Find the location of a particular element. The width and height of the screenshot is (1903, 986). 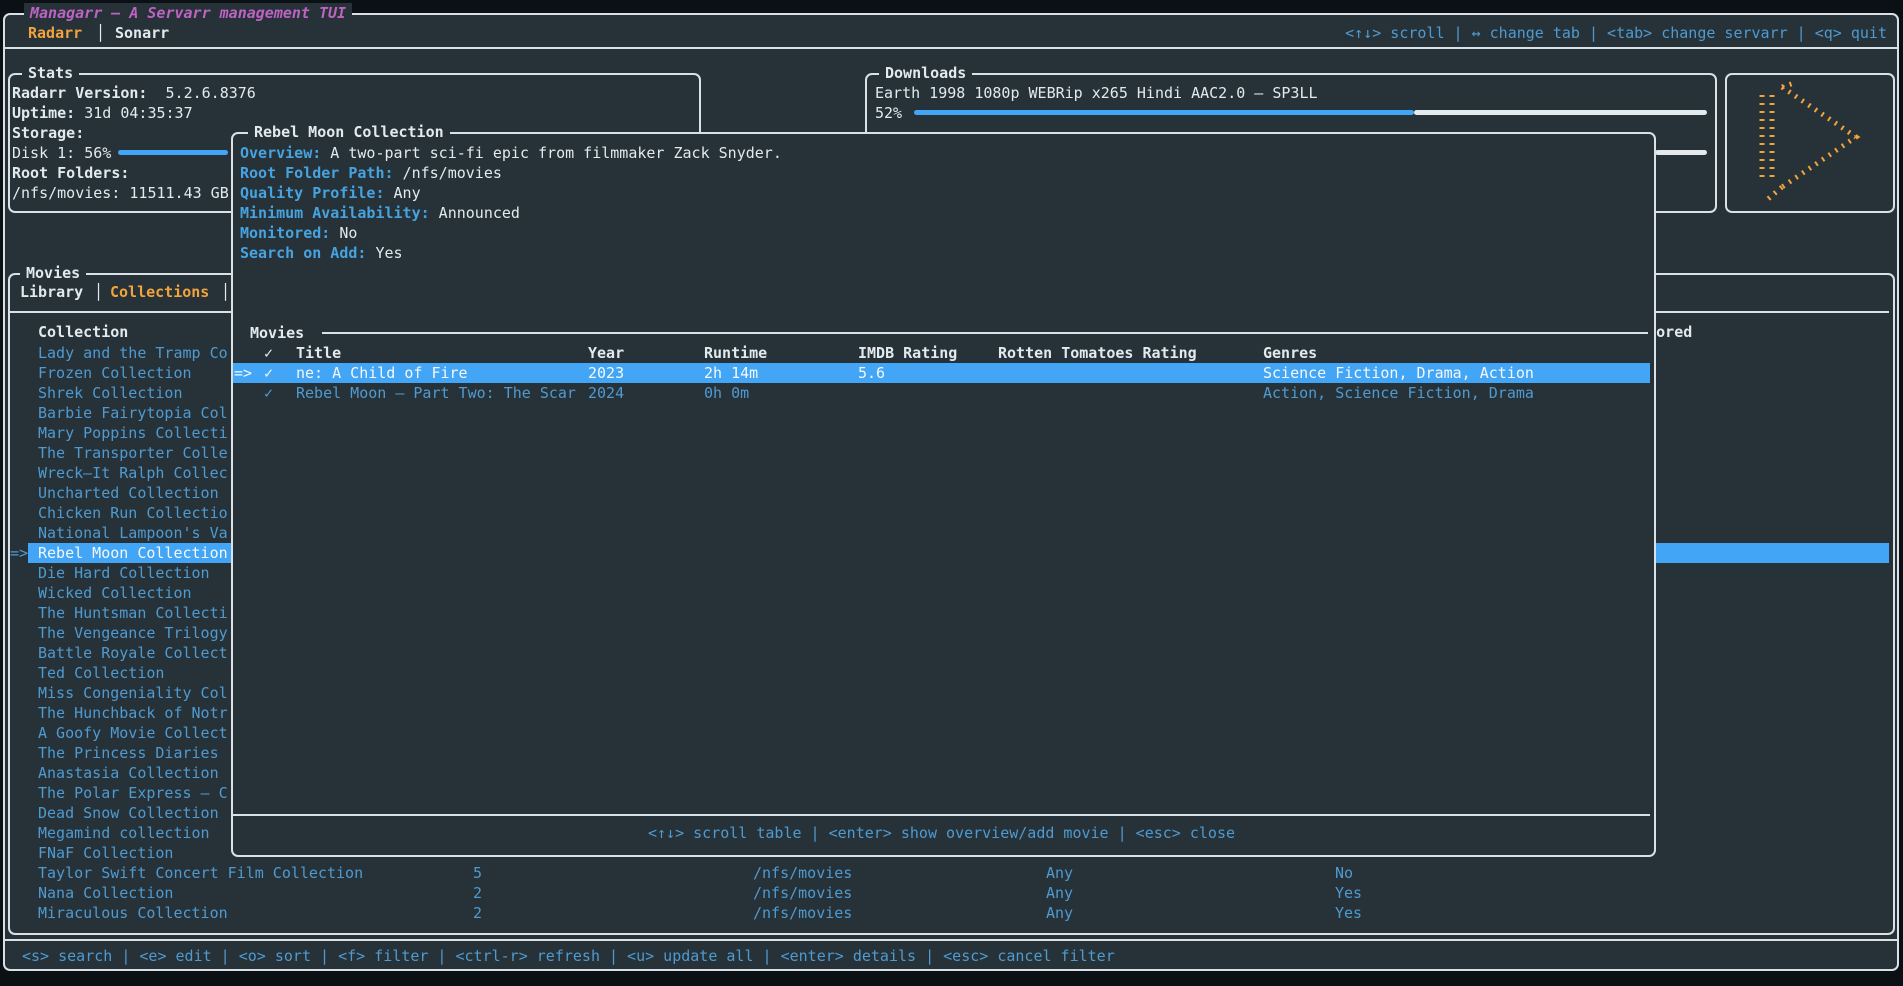

collection-item: Wreck–It Ralph Collec is located at coordinates (133, 473).